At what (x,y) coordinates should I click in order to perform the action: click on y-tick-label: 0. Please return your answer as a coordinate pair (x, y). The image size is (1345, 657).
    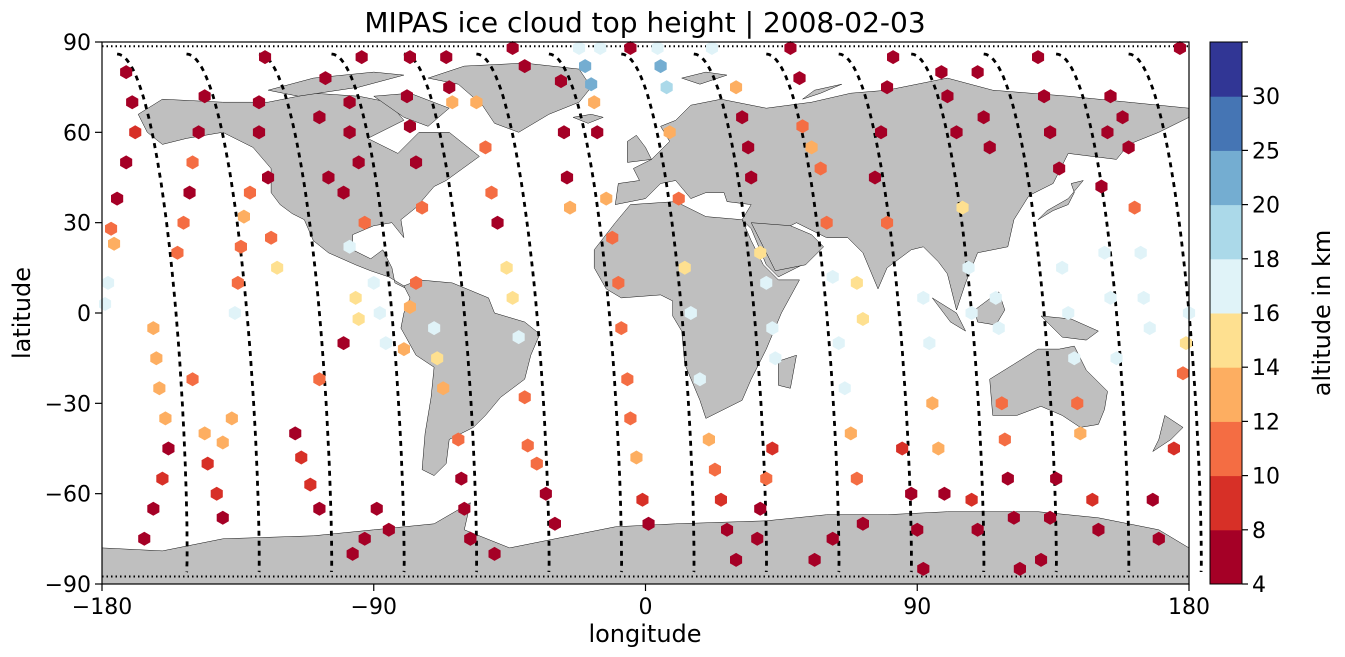
    Looking at the image, I should click on (84, 314).